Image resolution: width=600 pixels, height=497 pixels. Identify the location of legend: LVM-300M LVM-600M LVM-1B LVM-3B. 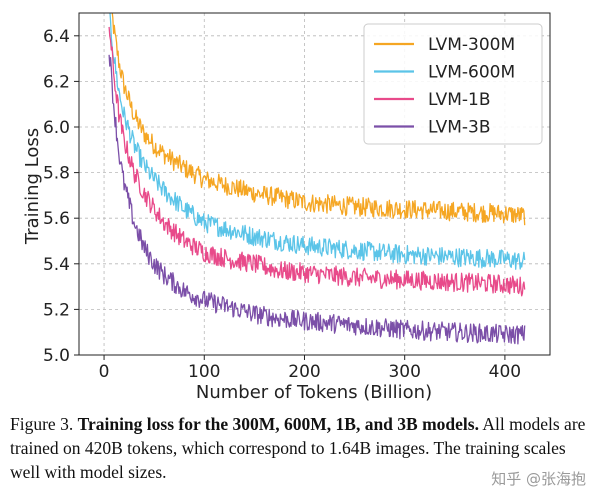
(453, 84).